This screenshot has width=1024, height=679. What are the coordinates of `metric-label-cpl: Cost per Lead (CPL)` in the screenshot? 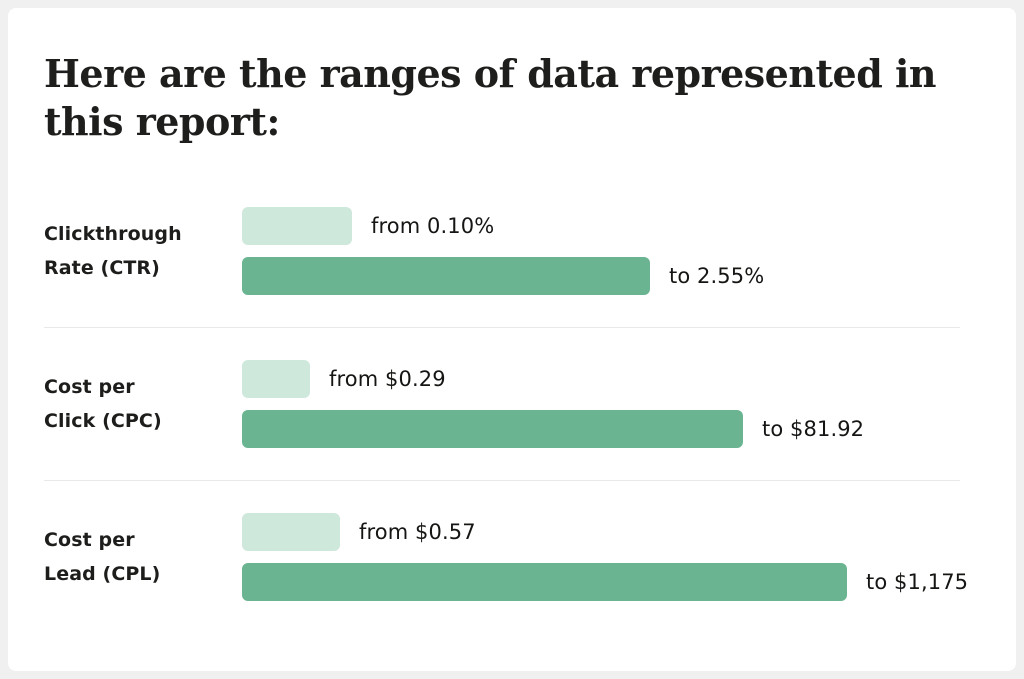 It's located at (143, 557).